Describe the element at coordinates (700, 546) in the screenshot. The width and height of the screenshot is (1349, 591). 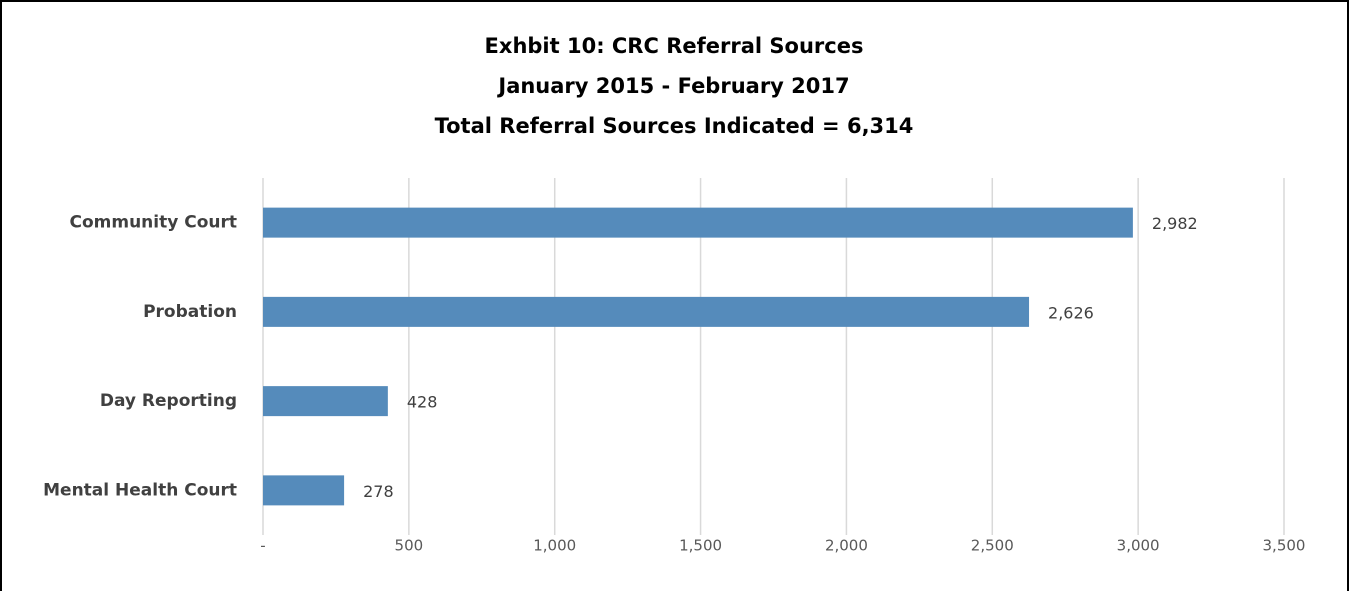
I see `x-tick-label: 1,500` at that location.